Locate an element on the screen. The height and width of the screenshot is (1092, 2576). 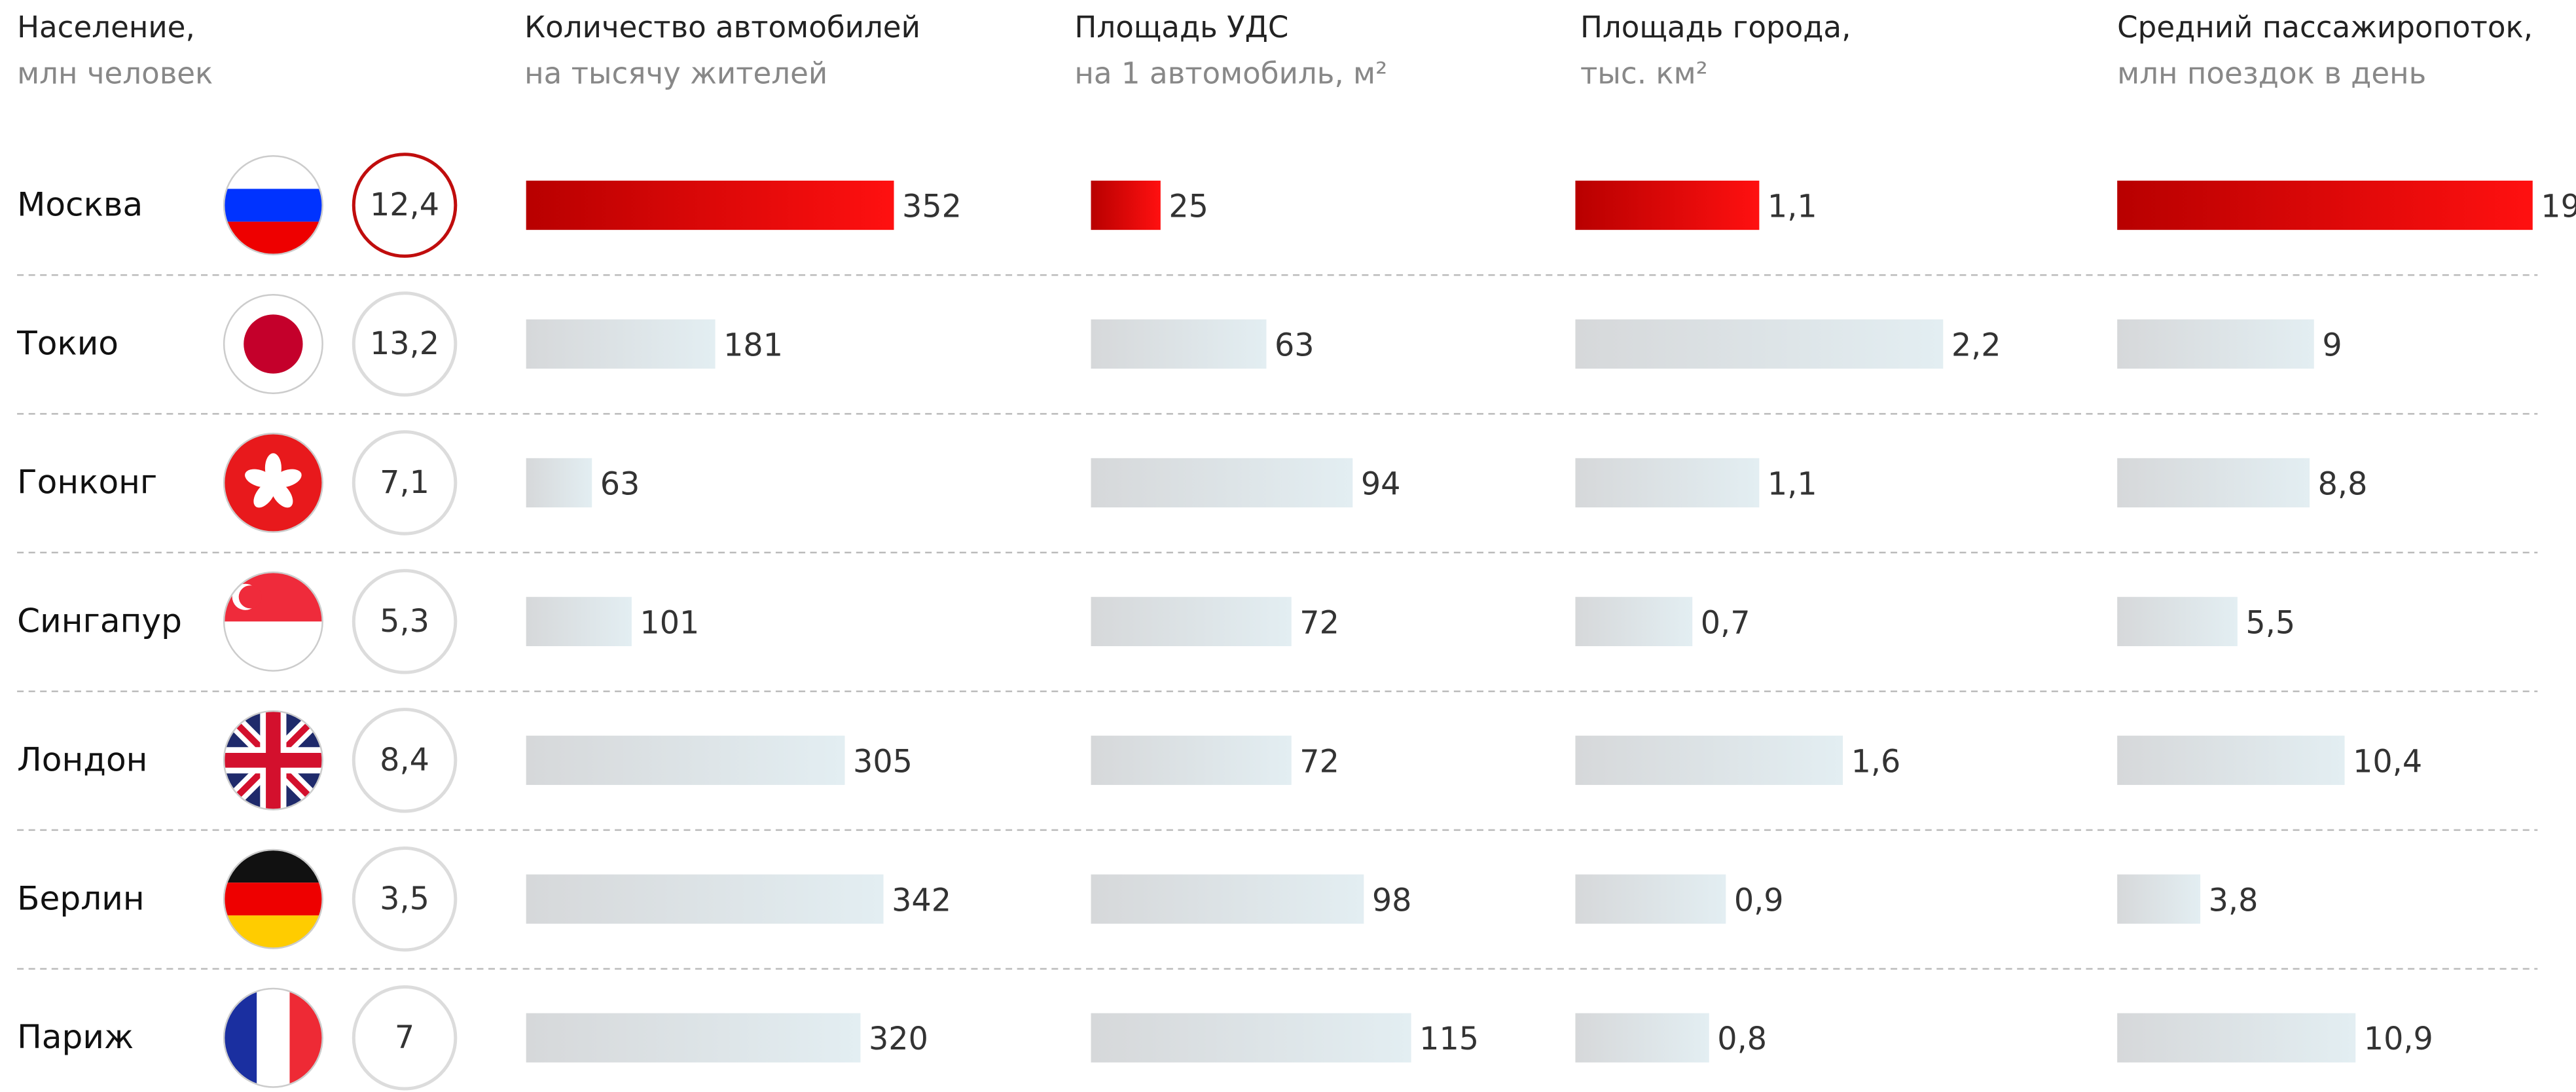
value-label: 10,9 is located at coordinates (2398, 1039).